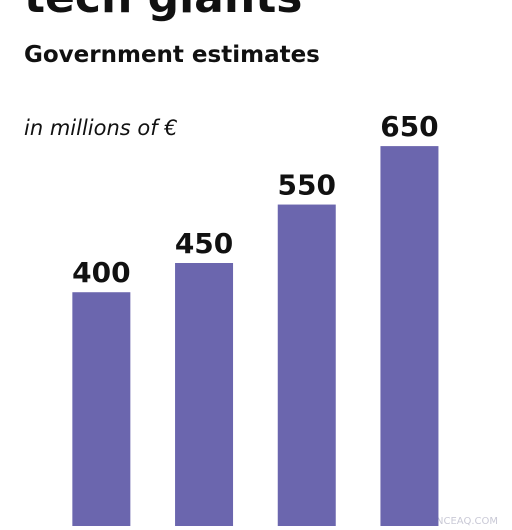 The height and width of the screenshot is (530, 512). I want to click on watermark: SCIENCEAQ.COM, so click(455, 521).